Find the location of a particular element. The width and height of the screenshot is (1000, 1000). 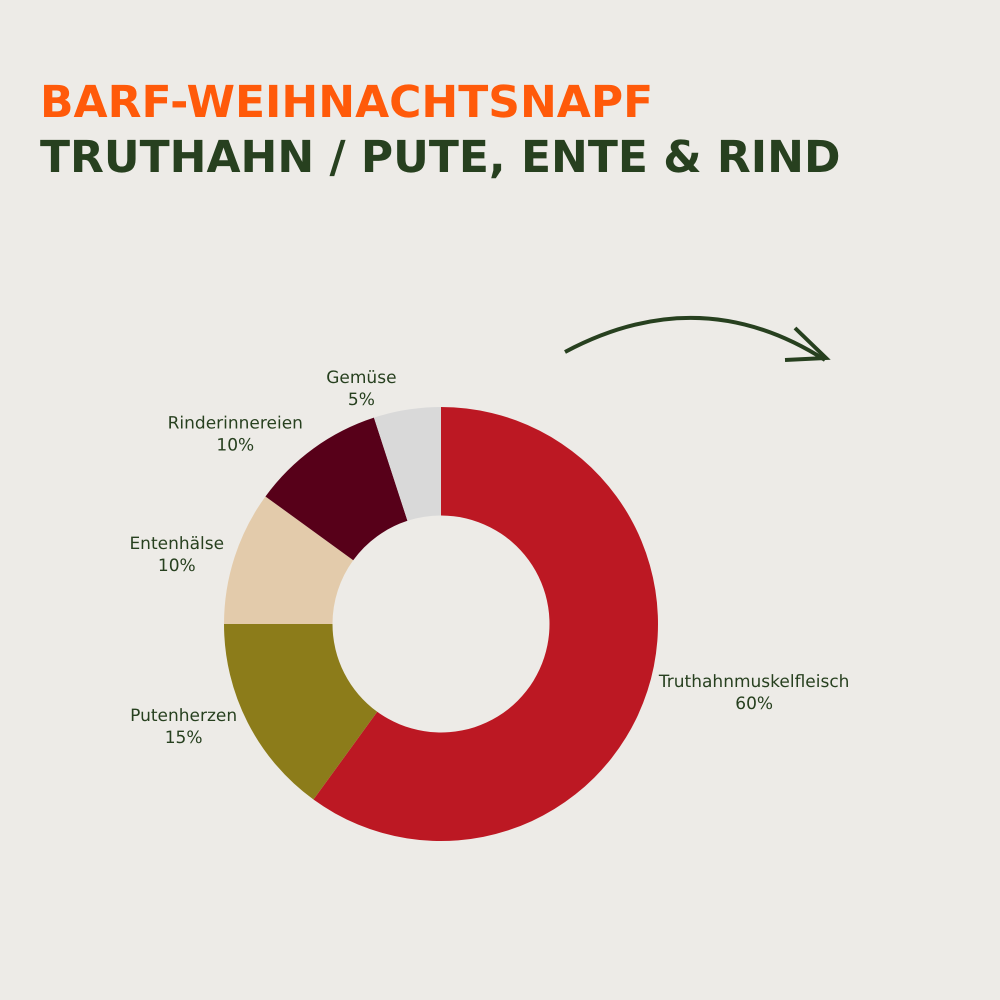

data-label: 5% is located at coordinates (361, 400).